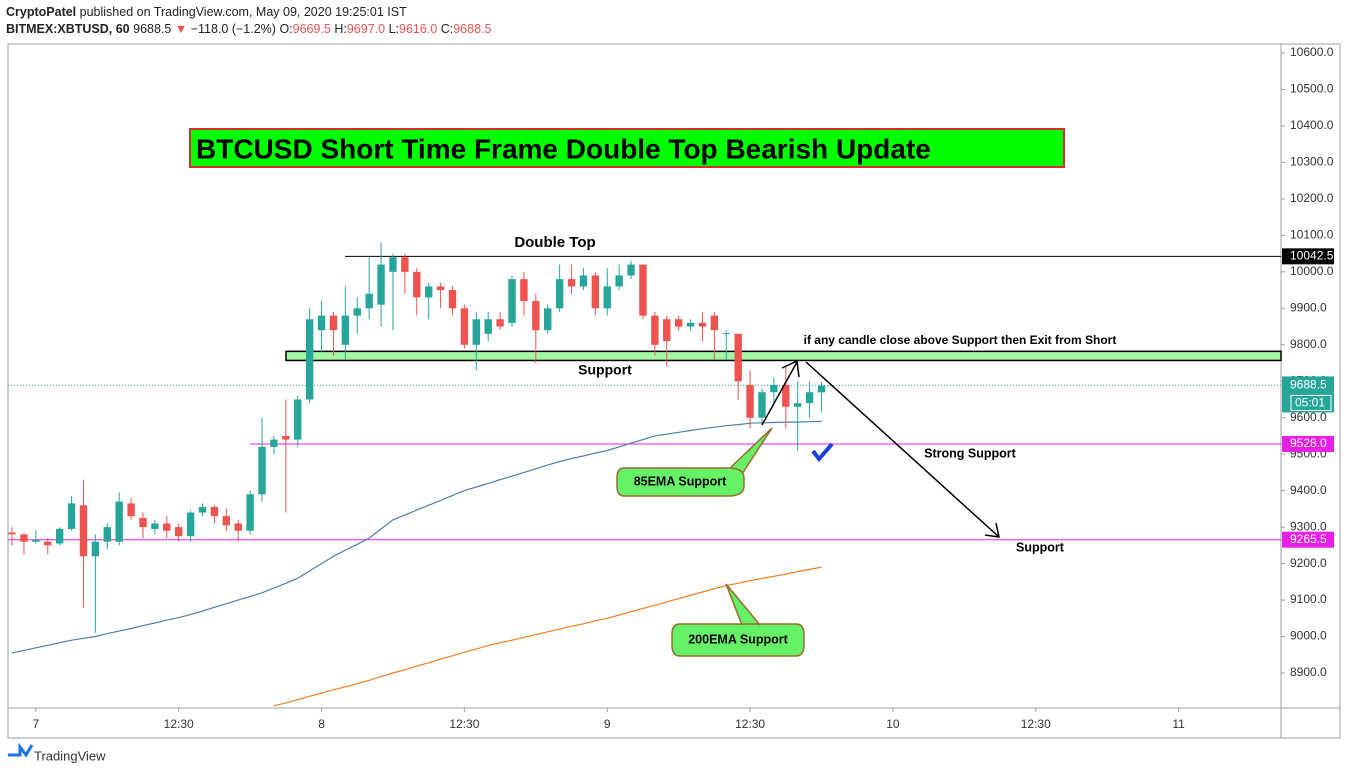  What do you see at coordinates (607, 724) in the screenshot?
I see `x-tick-label: 9` at bounding box center [607, 724].